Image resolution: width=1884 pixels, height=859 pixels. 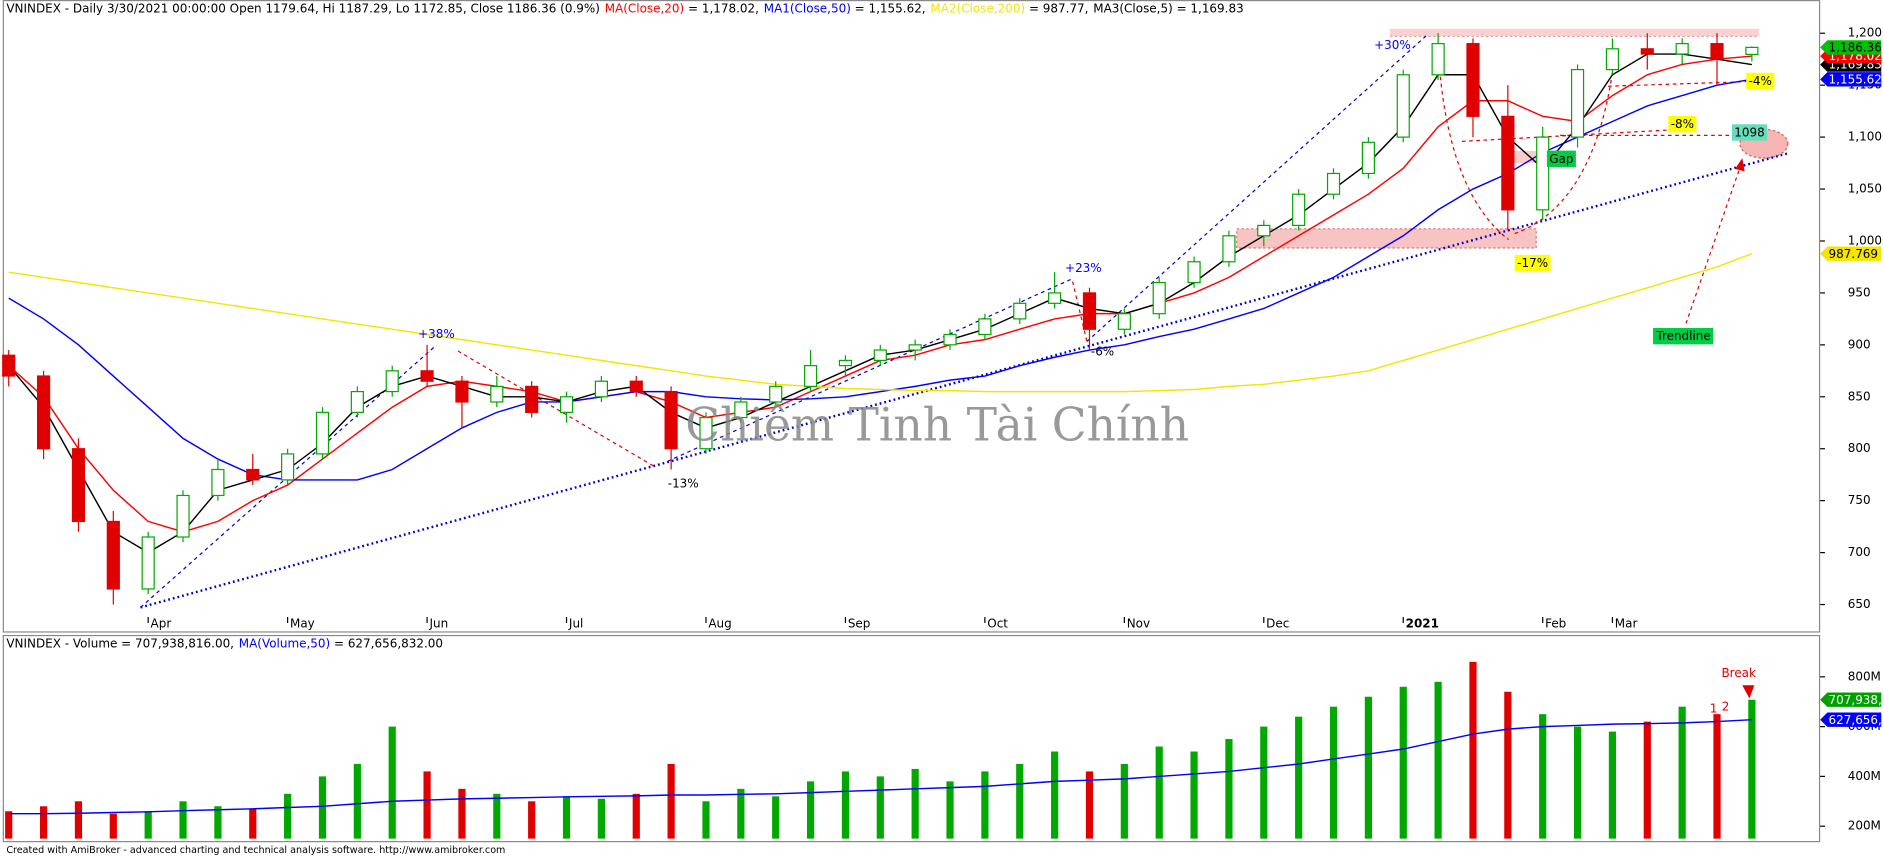 What do you see at coordinates (721, 8) in the screenshot?
I see `header-value: = 1,178.02,` at bounding box center [721, 8].